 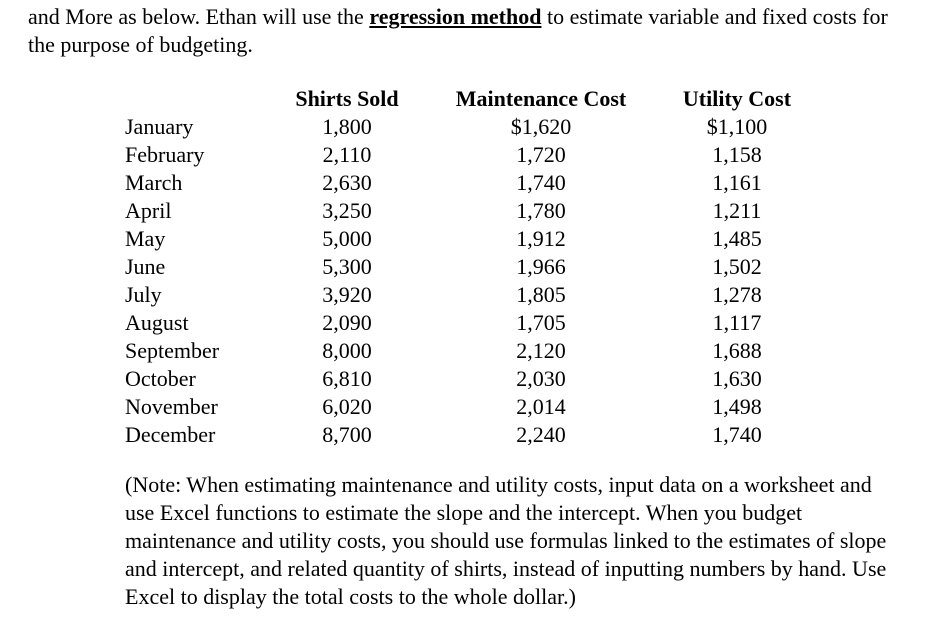 What do you see at coordinates (737, 378) in the screenshot?
I see `cell-utility: 1,630` at bounding box center [737, 378].